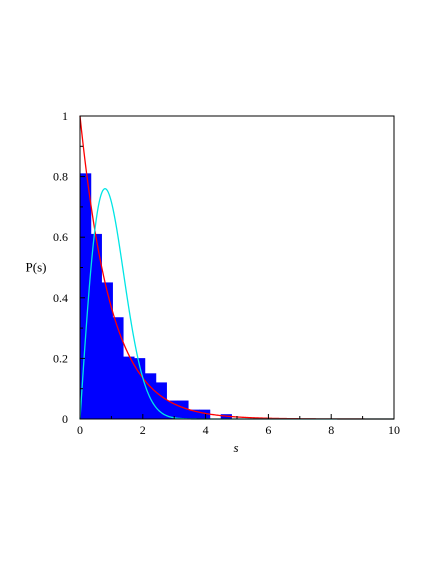 This screenshot has height=564, width=436. Describe the element at coordinates (331, 430) in the screenshot. I see `x-tick-label: 8` at that location.